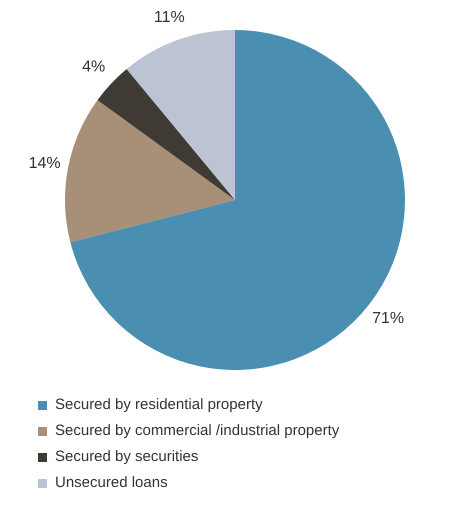 This screenshot has height=517, width=470. What do you see at coordinates (94, 67) in the screenshot?
I see `data-label: 4%` at bounding box center [94, 67].